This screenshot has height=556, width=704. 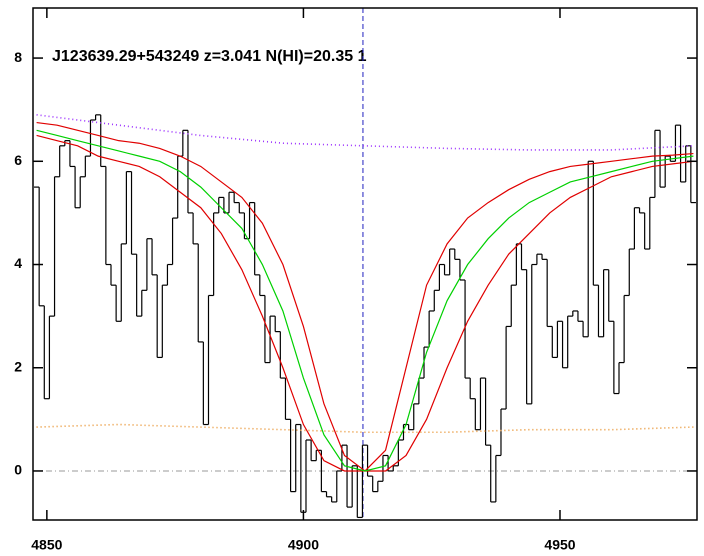 What do you see at coordinates (303, 545) in the screenshot?
I see `x-tick-label: 4900` at bounding box center [303, 545].